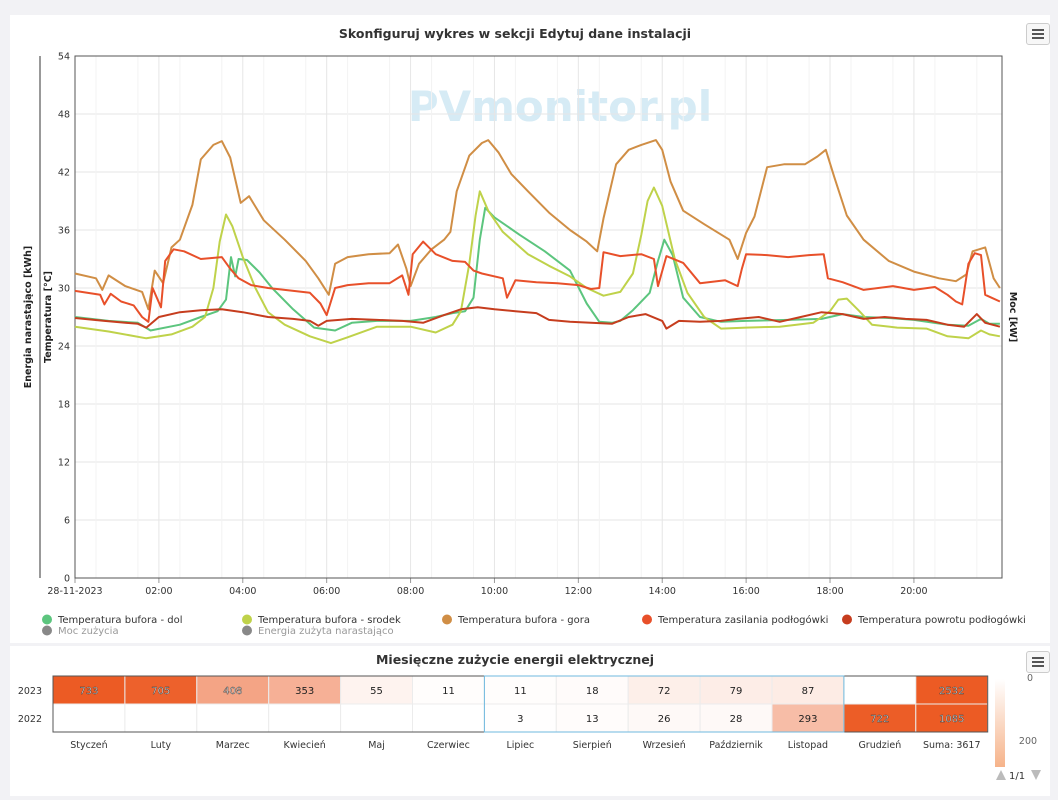  I want to click on heatmap-cell-value: 3, so click(520, 719).